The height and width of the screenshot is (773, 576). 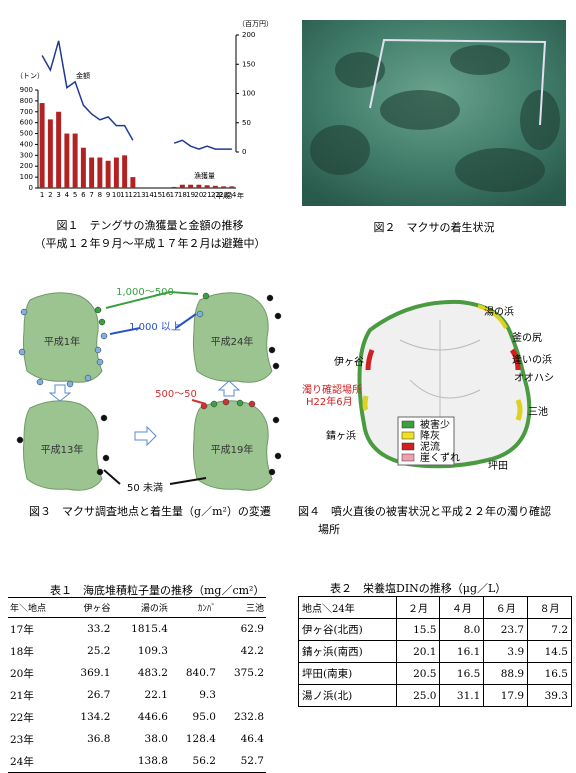 I want to click on row: 坪田(南東) 20.5 16.5 88.9 16.5, so click(x=435, y=673).